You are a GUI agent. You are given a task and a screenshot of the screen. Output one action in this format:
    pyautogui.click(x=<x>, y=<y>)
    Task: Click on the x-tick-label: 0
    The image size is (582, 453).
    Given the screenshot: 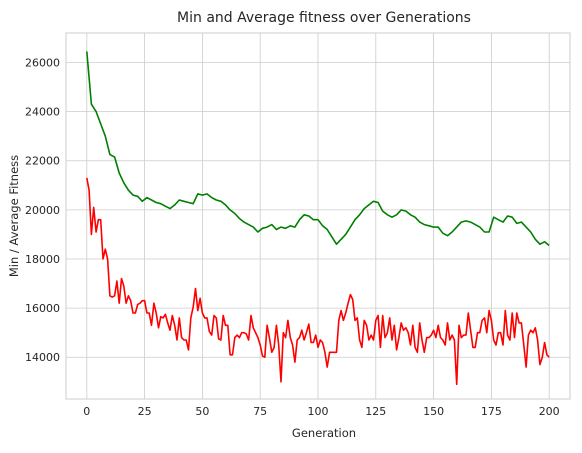 What is the action you would take?
    pyautogui.click(x=86, y=411)
    